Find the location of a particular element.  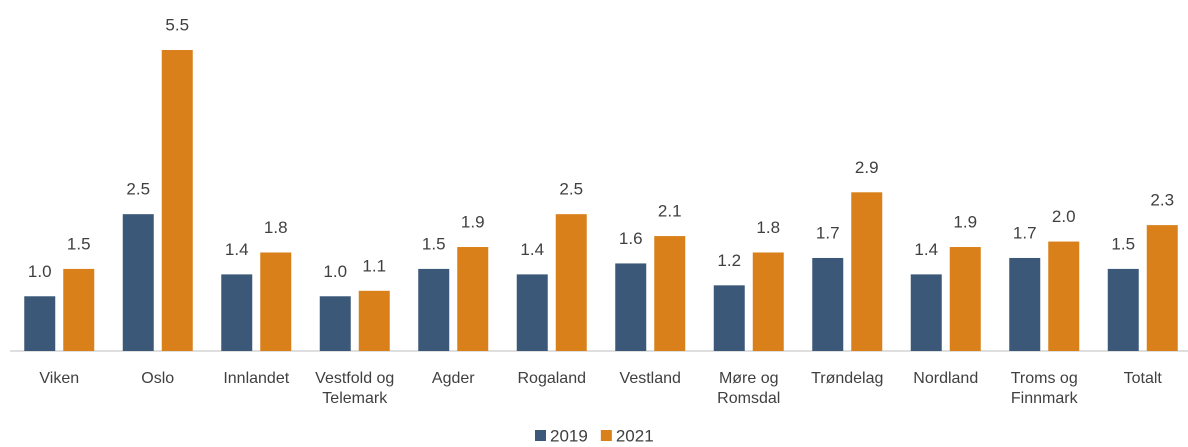

value-label: 2.9 is located at coordinates (867, 167).